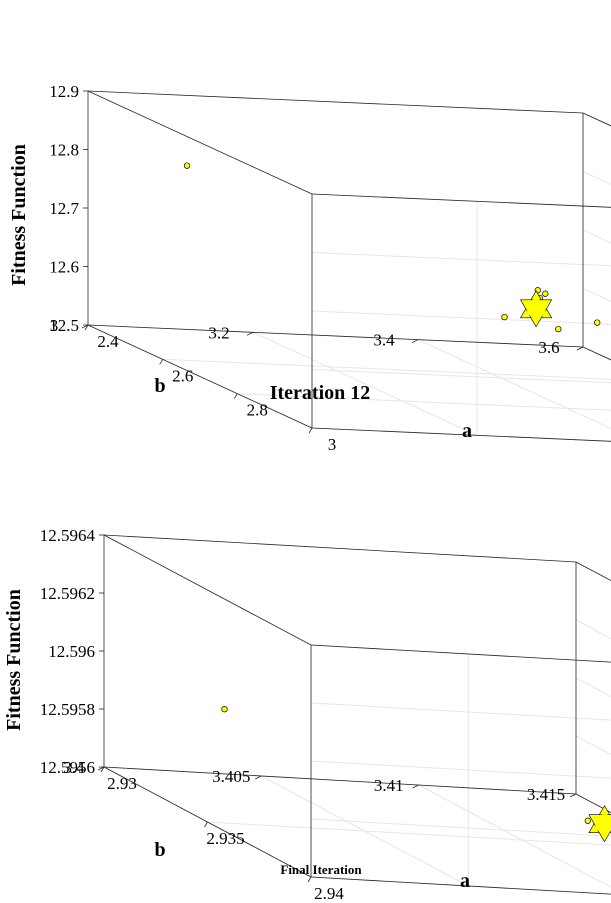 Image resolution: width=611 pixels, height=903 pixels. What do you see at coordinates (68, 535) in the screenshot?
I see `fitness-tick-label: 12.5964` at bounding box center [68, 535].